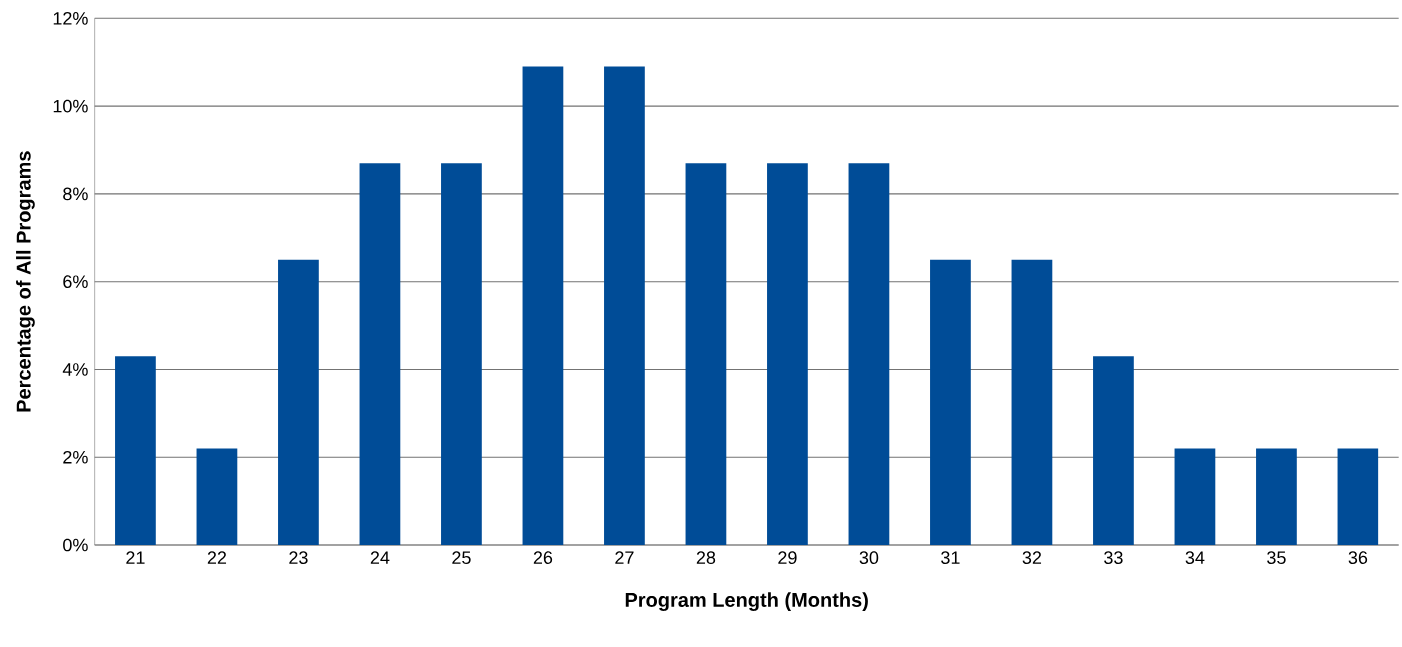 The height and width of the screenshot is (647, 1402). I want to click on x-tick-label: 33, so click(1113, 557).